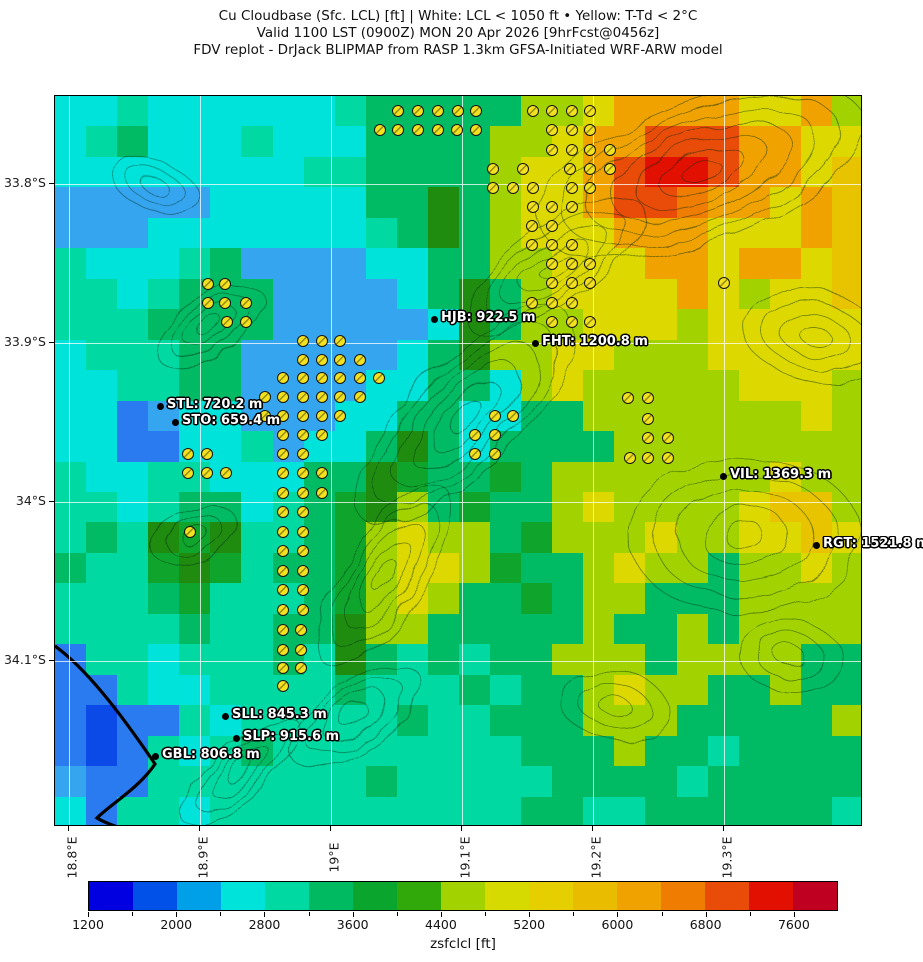 Image resolution: width=923 pixels, height=962 pixels. What do you see at coordinates (463, 896) in the screenshot?
I see `colorbar` at bounding box center [463, 896].